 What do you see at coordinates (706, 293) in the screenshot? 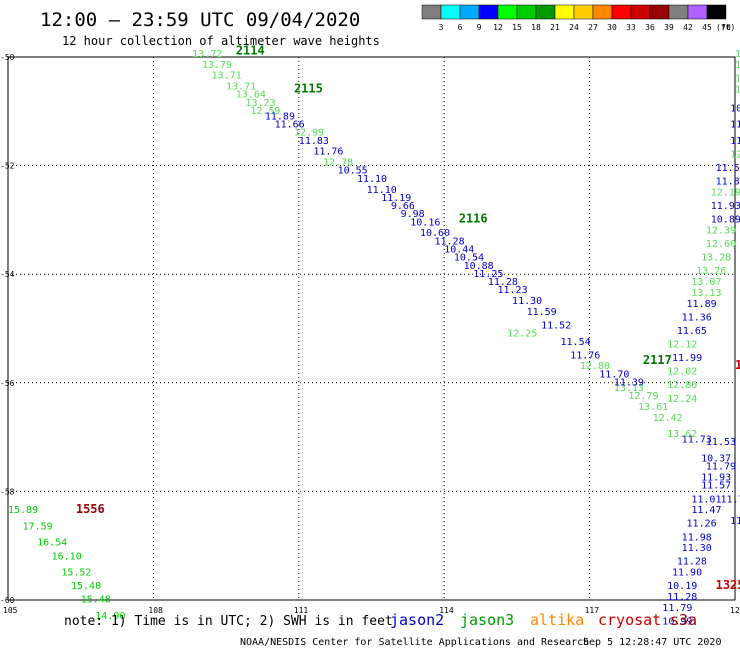
I see `wave-height-value: 13.13` at bounding box center [706, 293].